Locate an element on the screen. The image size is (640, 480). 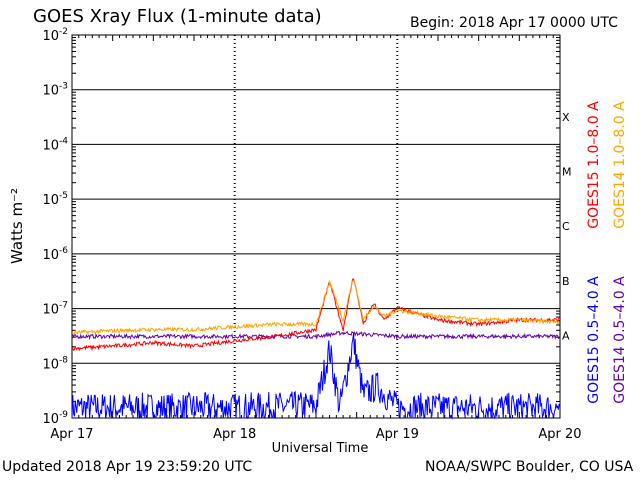
y-tick-label: 10⁻⁷ is located at coordinates (55, 309).